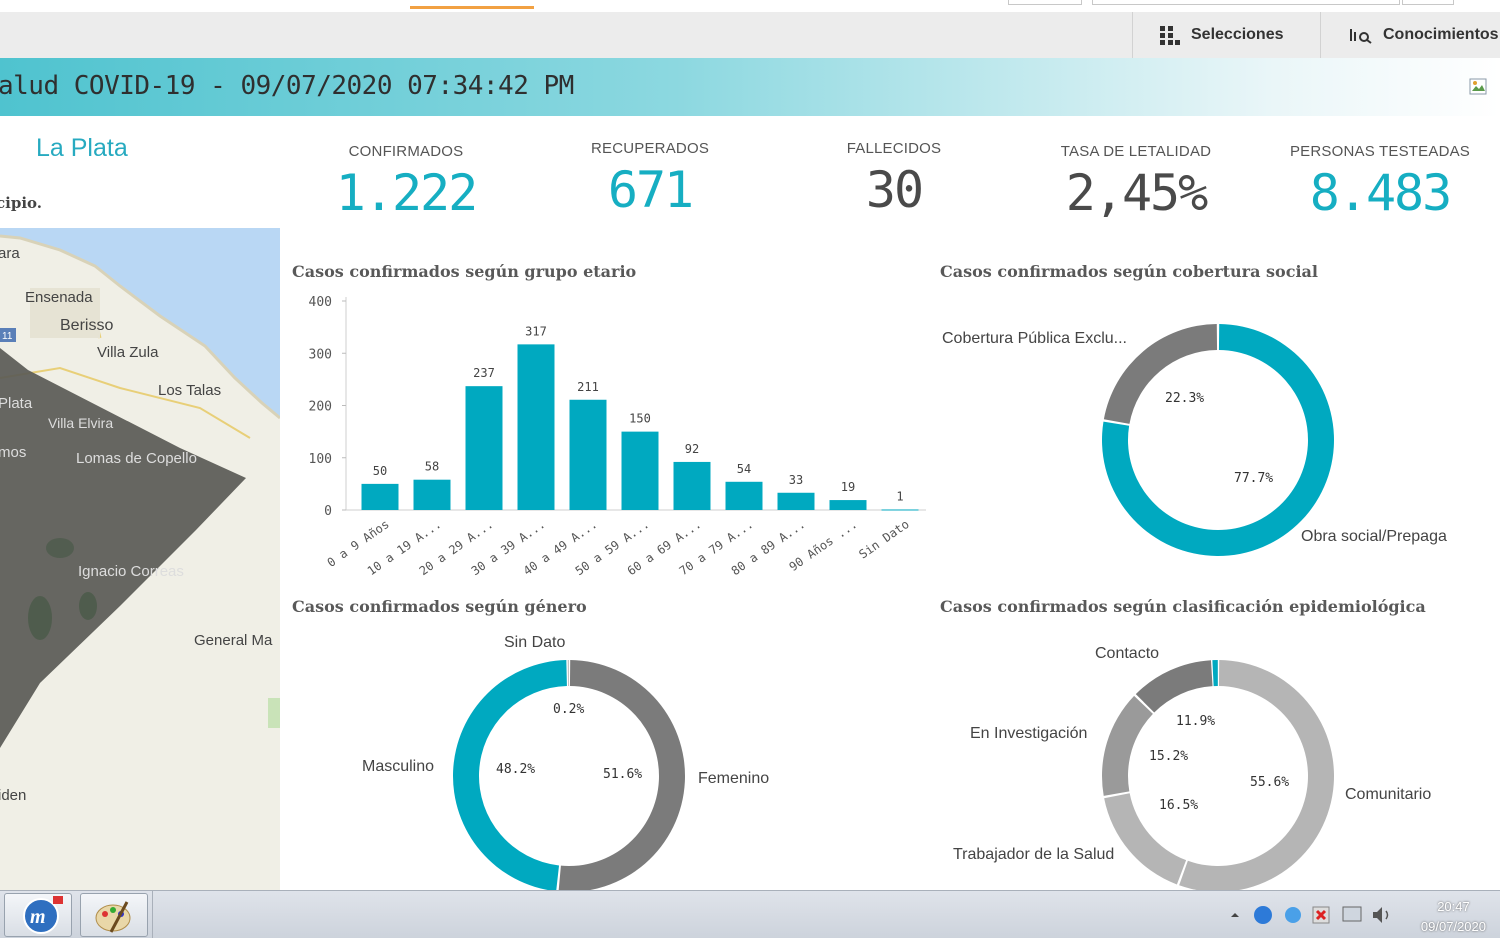 The height and width of the screenshot is (941, 1500). What do you see at coordinates (464, 271) in the screenshot?
I see `age-chart-title: Casos confirmados según grupo etario` at bounding box center [464, 271].